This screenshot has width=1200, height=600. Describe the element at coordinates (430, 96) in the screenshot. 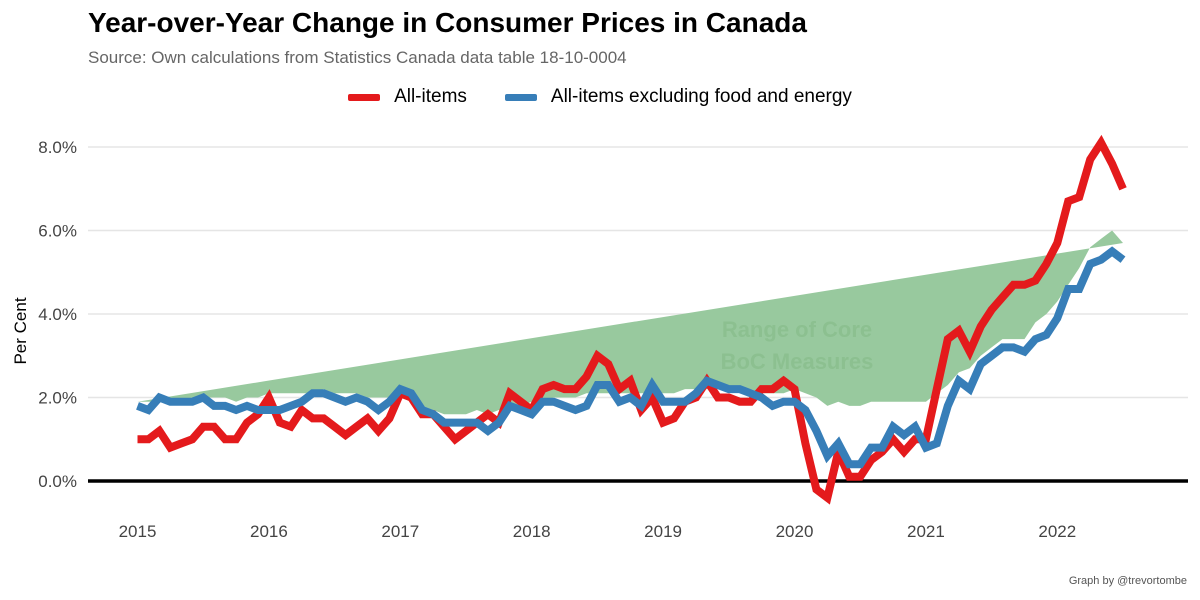

I see `legend-label-all-items: All-items` at that location.